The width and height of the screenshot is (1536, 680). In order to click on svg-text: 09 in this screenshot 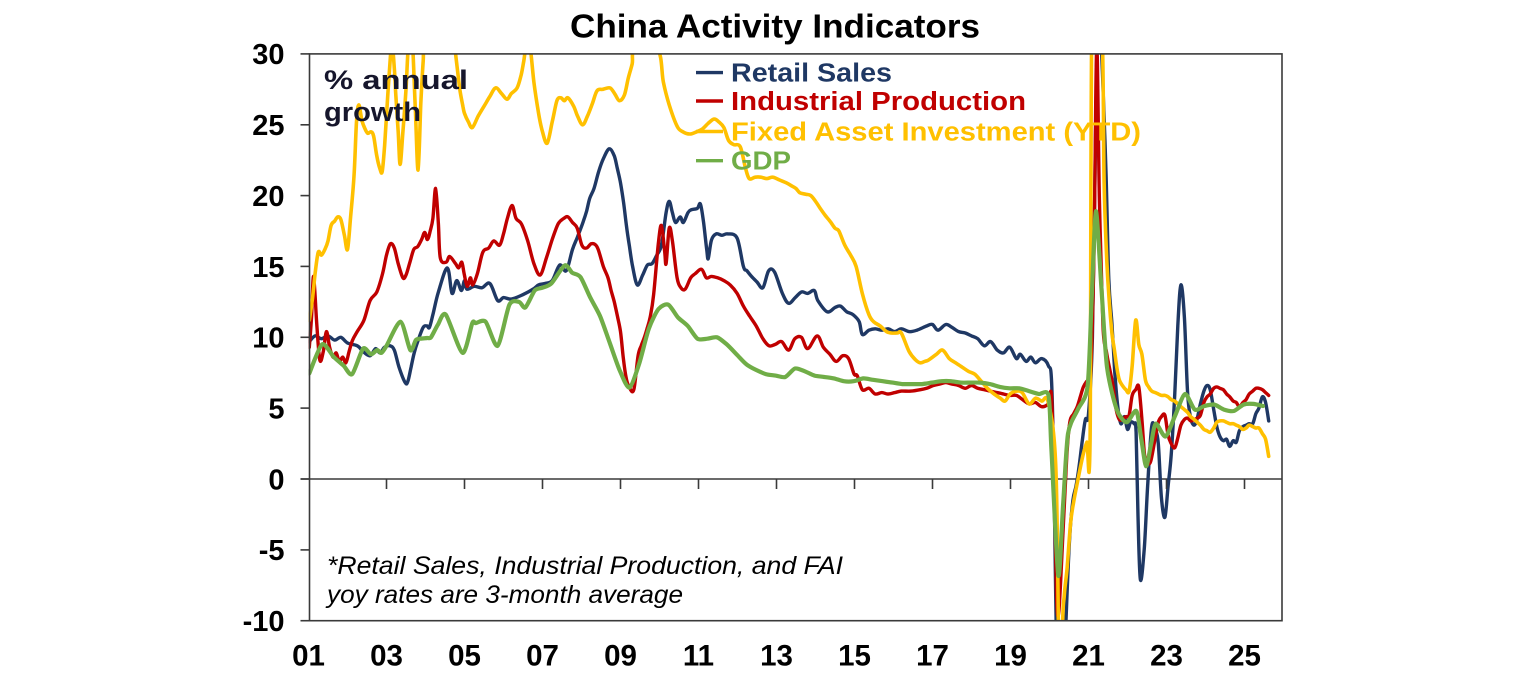, I will do `click(620, 656)`.